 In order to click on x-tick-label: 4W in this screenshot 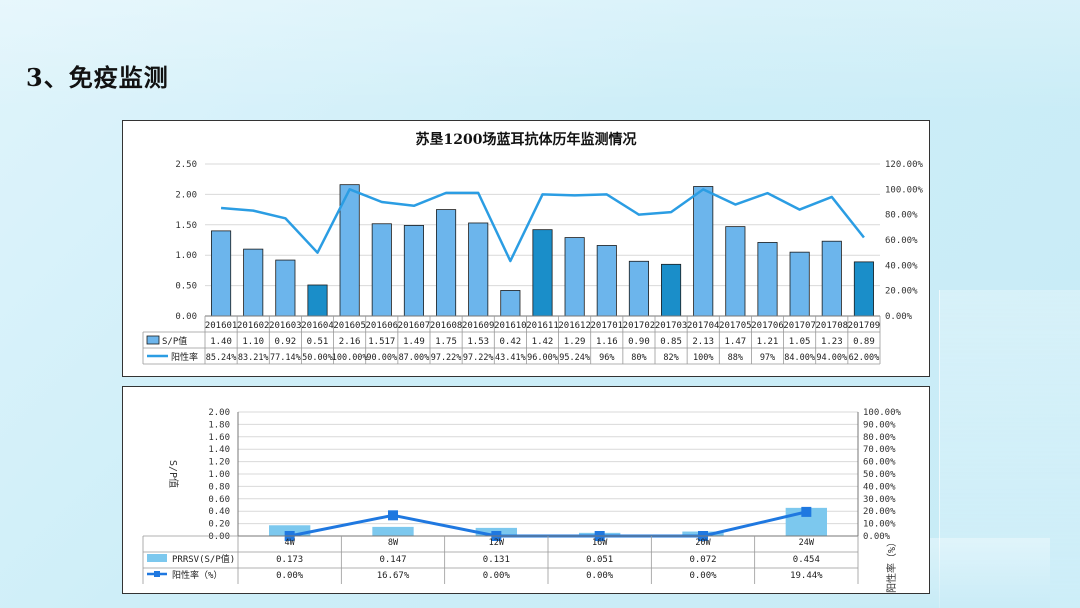, I will do `click(290, 543)`.